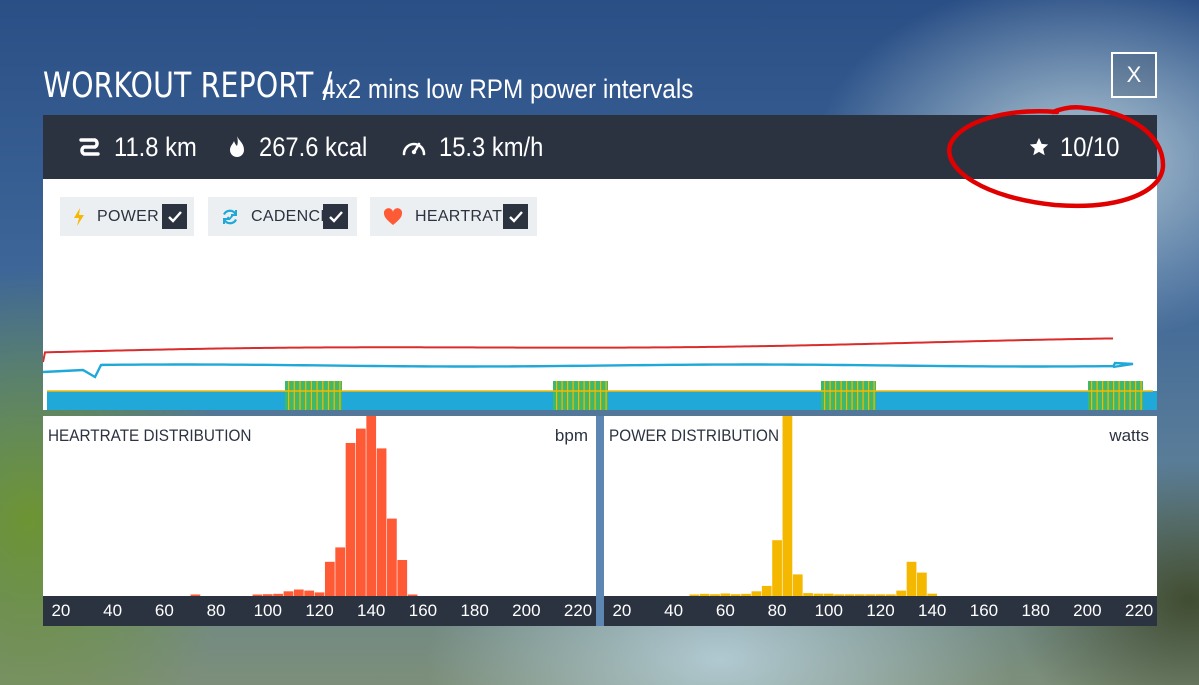 This screenshot has width=1199, height=685. Describe the element at coordinates (150, 435) in the screenshot. I see `heartrate-distribution-title: HEARTRATE DISTRIBUTION` at that location.